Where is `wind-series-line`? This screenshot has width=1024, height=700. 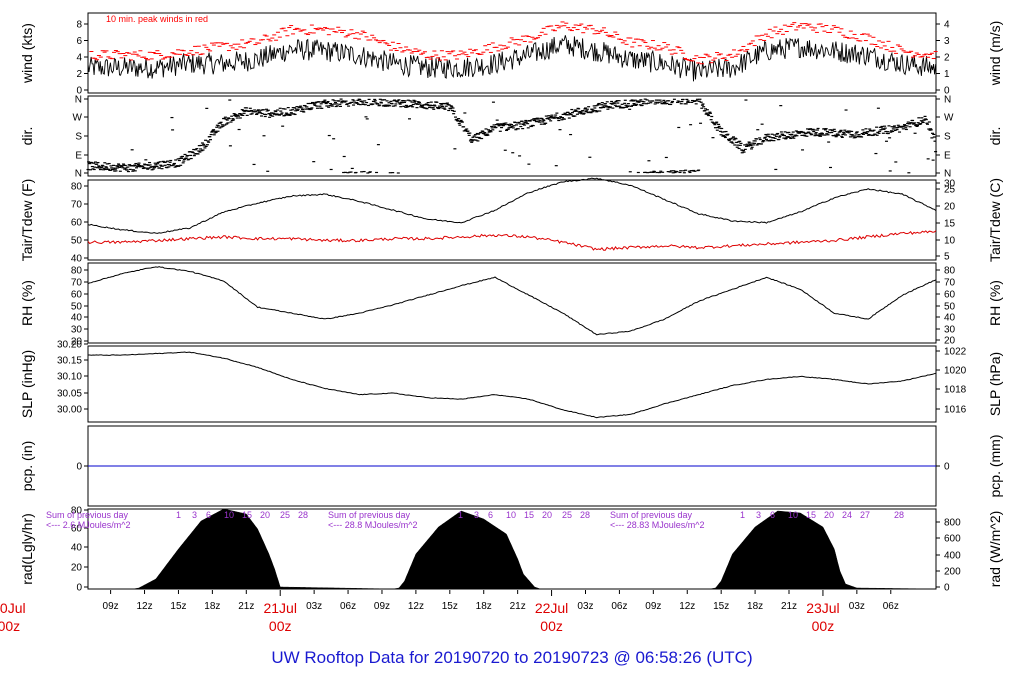
wind-series-line is located at coordinates (512, 58).